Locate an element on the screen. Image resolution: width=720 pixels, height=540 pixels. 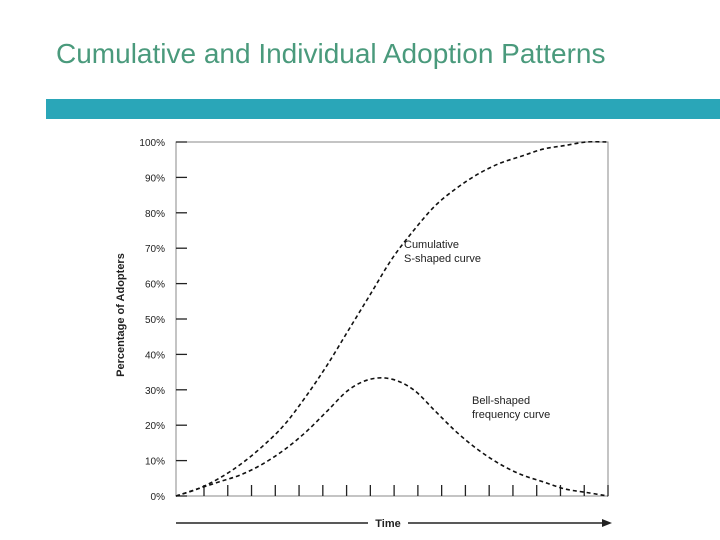
annotation-bell-line2: frequency curve is located at coordinates (511, 415).